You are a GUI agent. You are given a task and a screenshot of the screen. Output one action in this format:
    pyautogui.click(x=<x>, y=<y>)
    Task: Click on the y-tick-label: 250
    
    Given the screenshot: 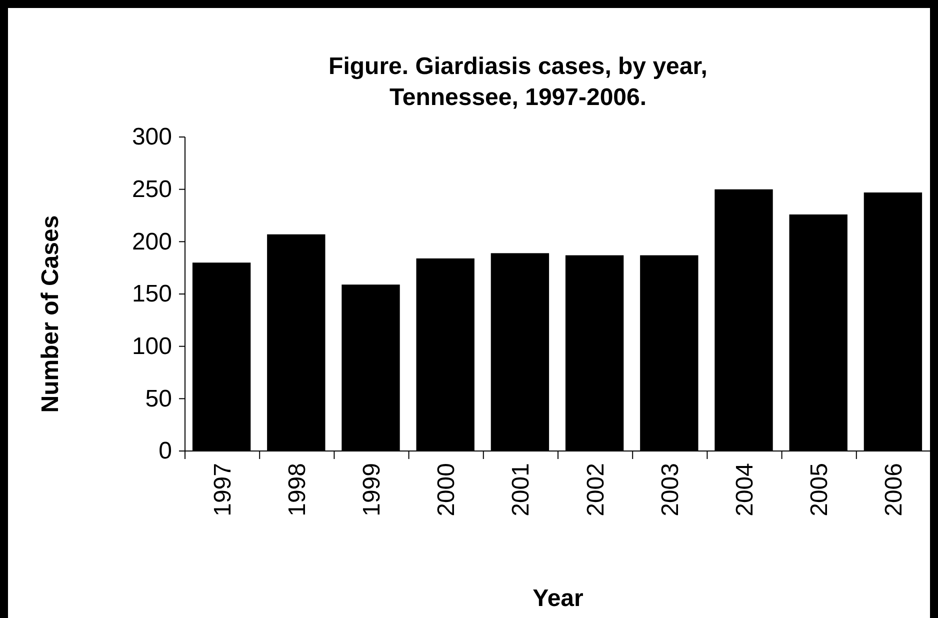 What is the action you would take?
    pyautogui.click(x=152, y=190)
    